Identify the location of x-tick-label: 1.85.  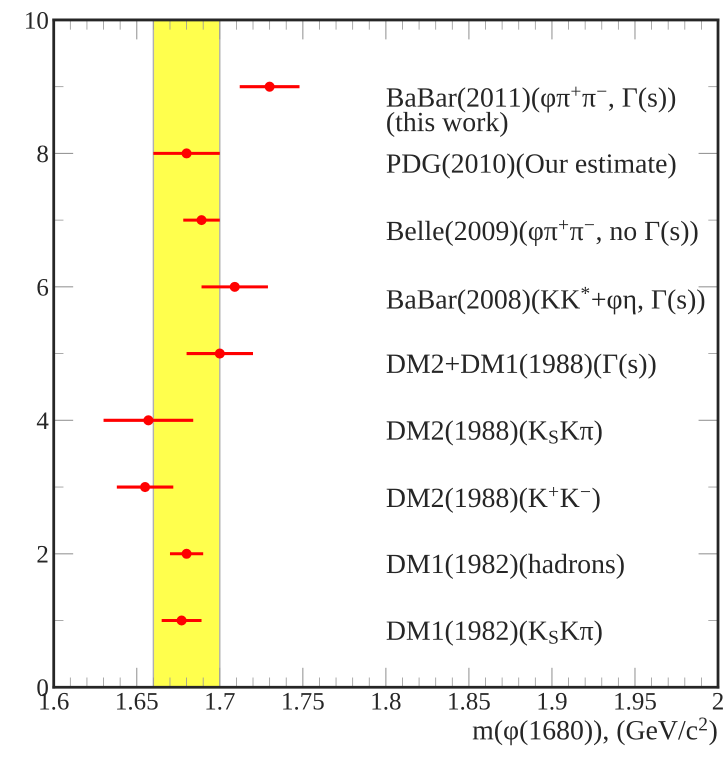
(469, 701).